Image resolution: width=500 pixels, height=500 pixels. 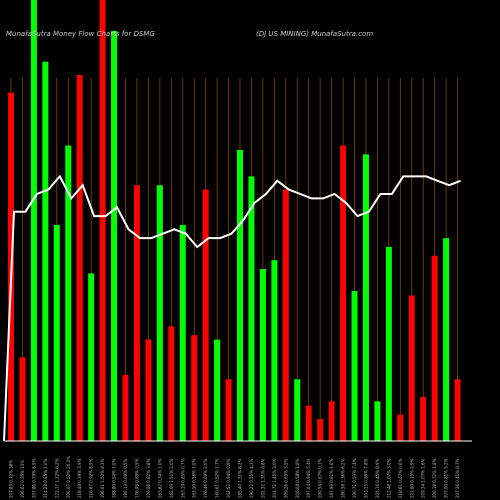 What do you see at coordinates (365, 478) in the screenshot?
I see `x-tick-label: 203.15 0.86% 7.8%` at bounding box center [365, 478].